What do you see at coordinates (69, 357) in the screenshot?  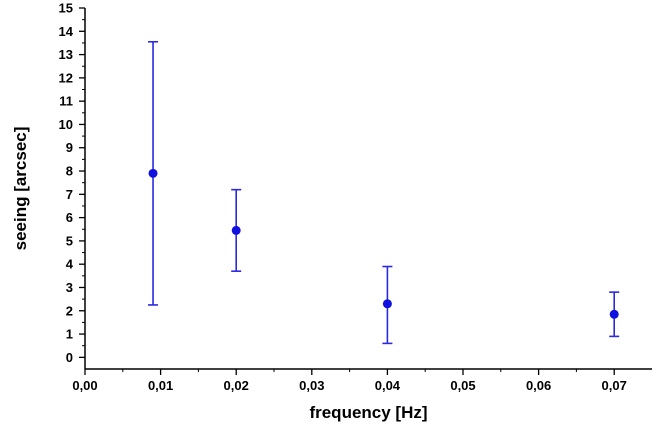 I see `y-tick-label: 0` at bounding box center [69, 357].